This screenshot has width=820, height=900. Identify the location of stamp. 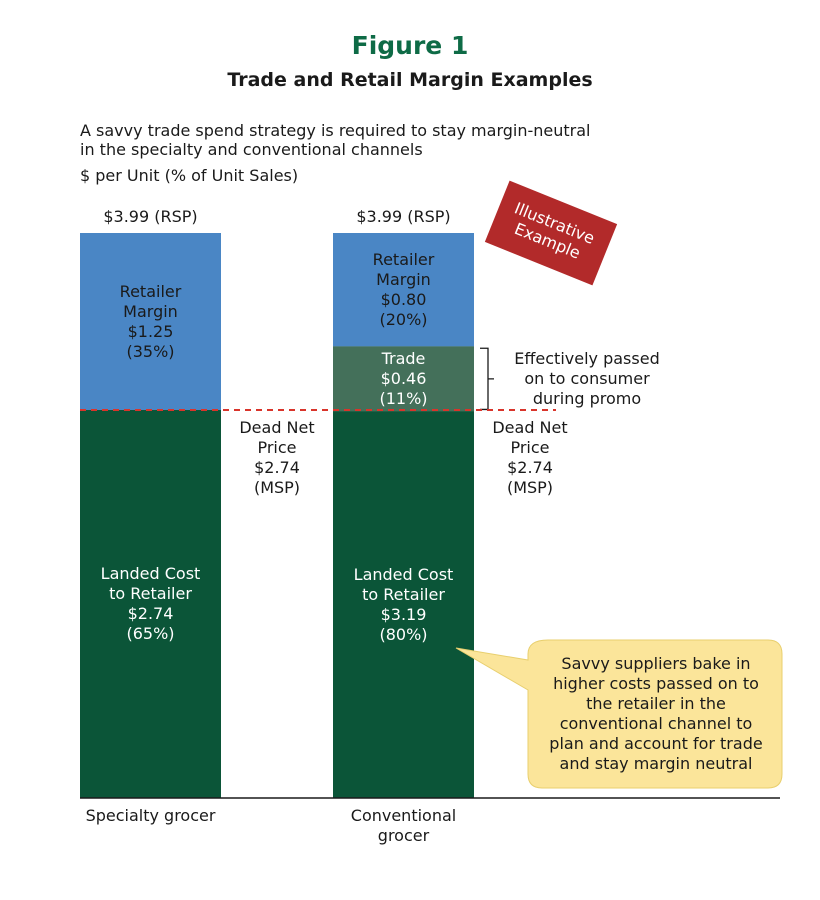
(551, 233).